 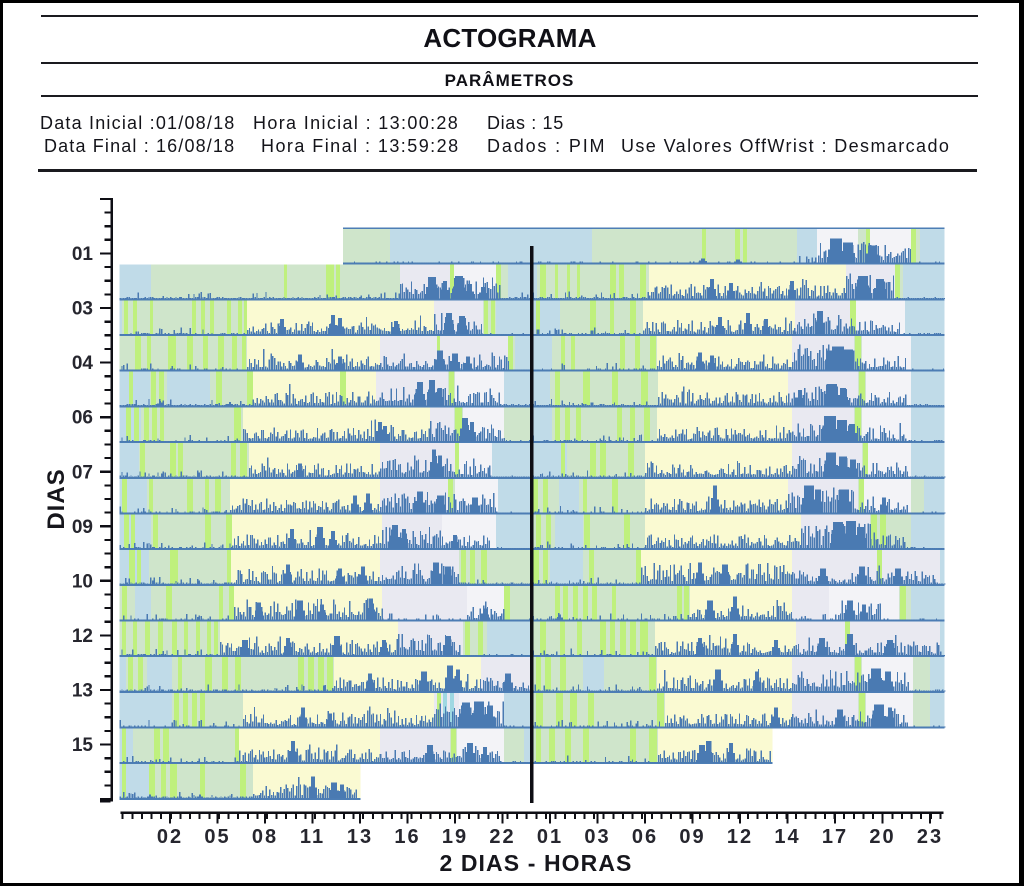 What do you see at coordinates (502, 837) in the screenshot?
I see `svg-text: 22` at bounding box center [502, 837].